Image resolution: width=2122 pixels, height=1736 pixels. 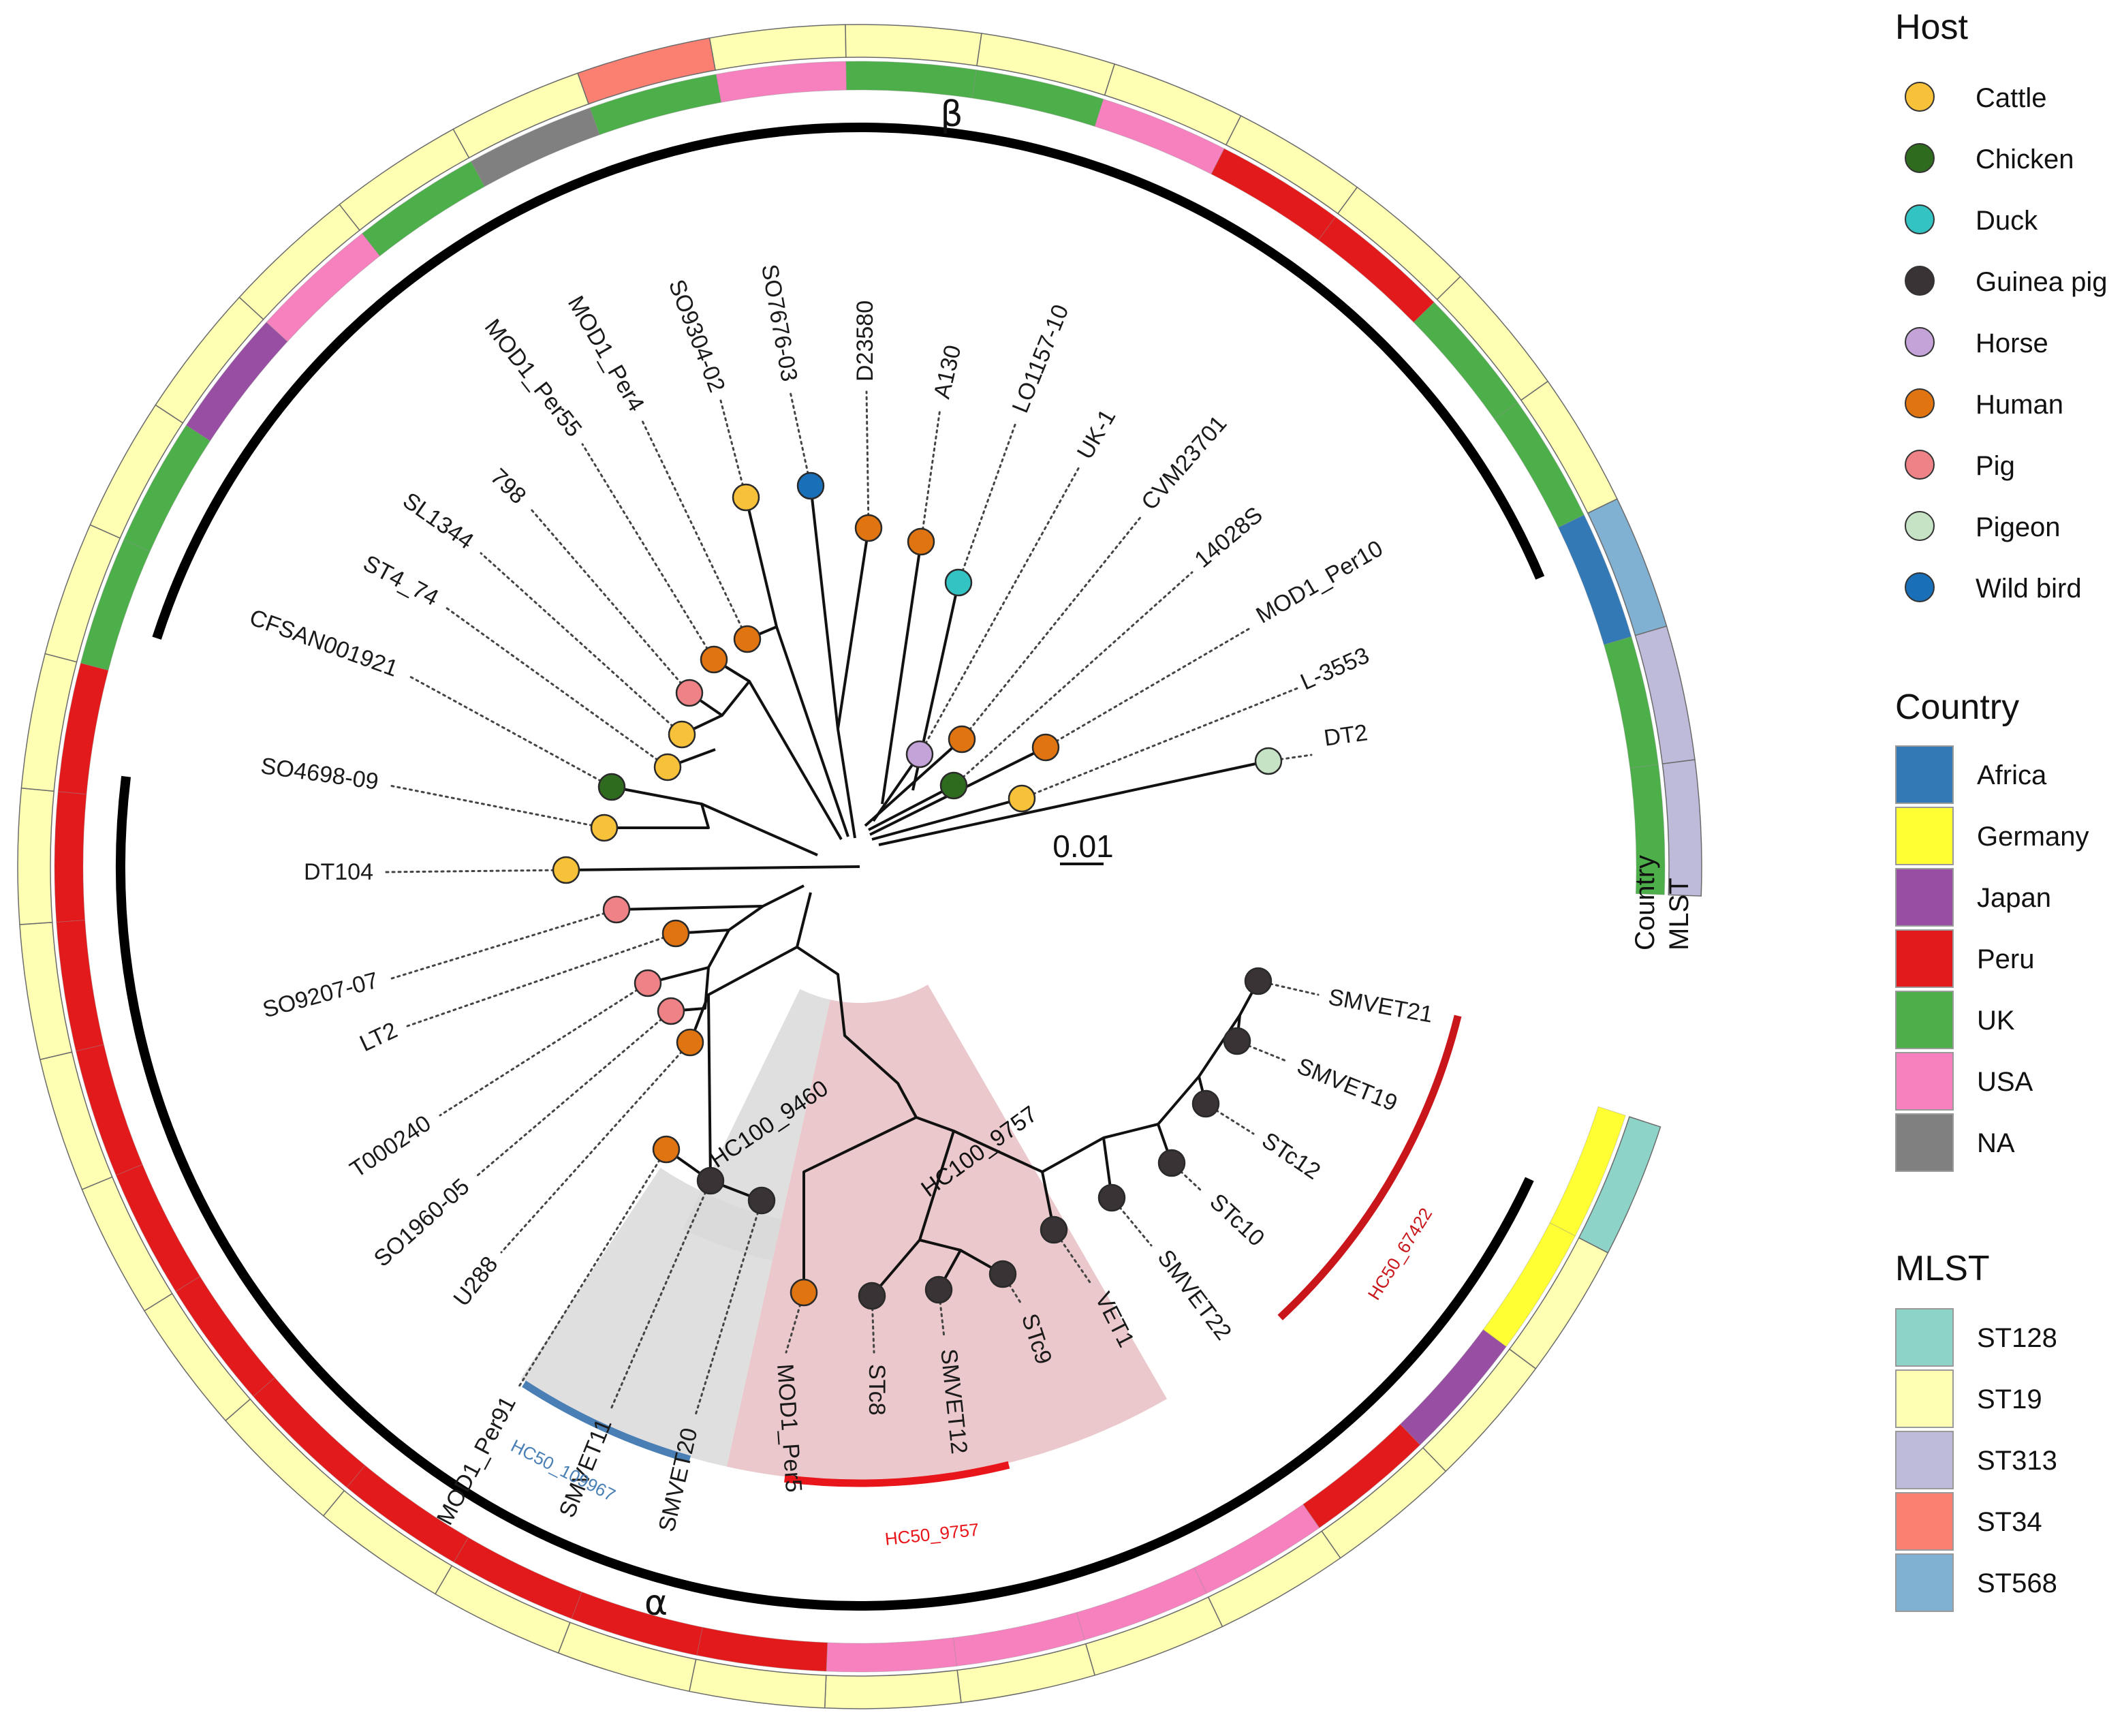 What do you see at coordinates (710, 1180) in the screenshot?
I see `tip-node-SMVET11` at bounding box center [710, 1180].